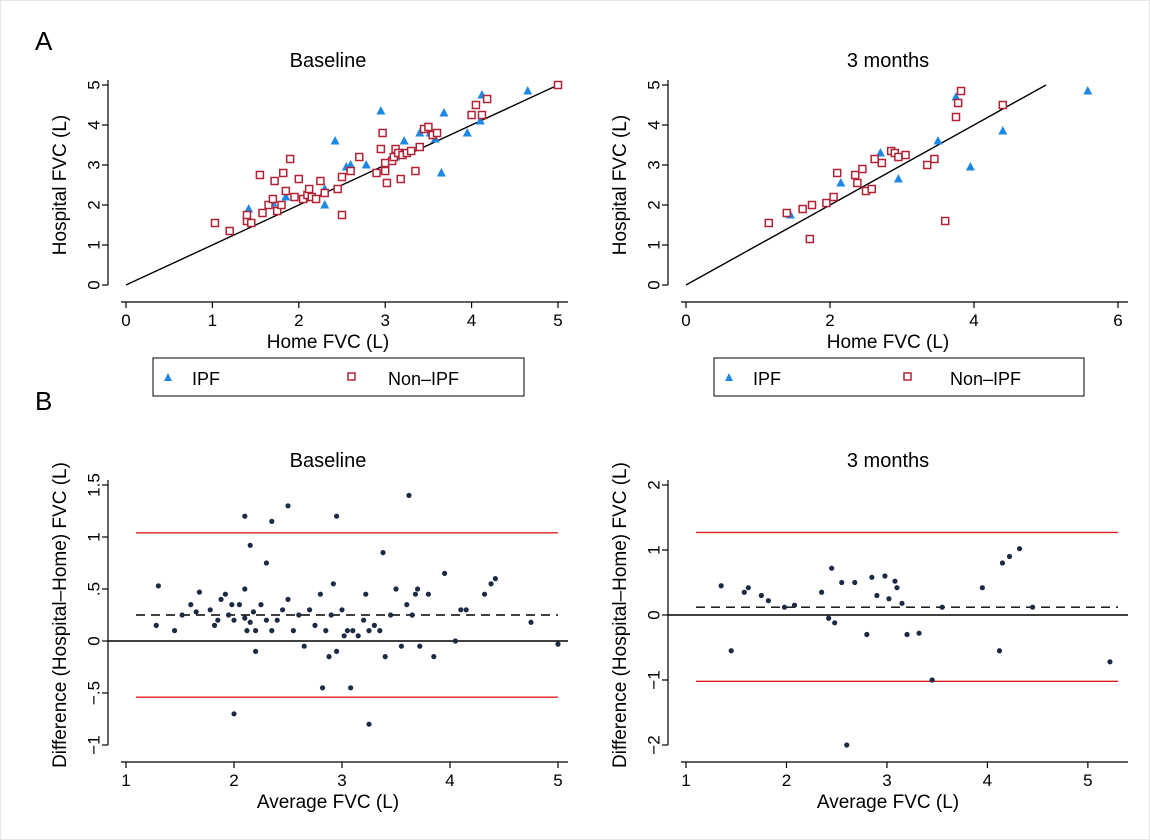 Image resolution: width=1150 pixels, height=840 pixels. I want to click on x-tick-label: 4, so click(987, 780).